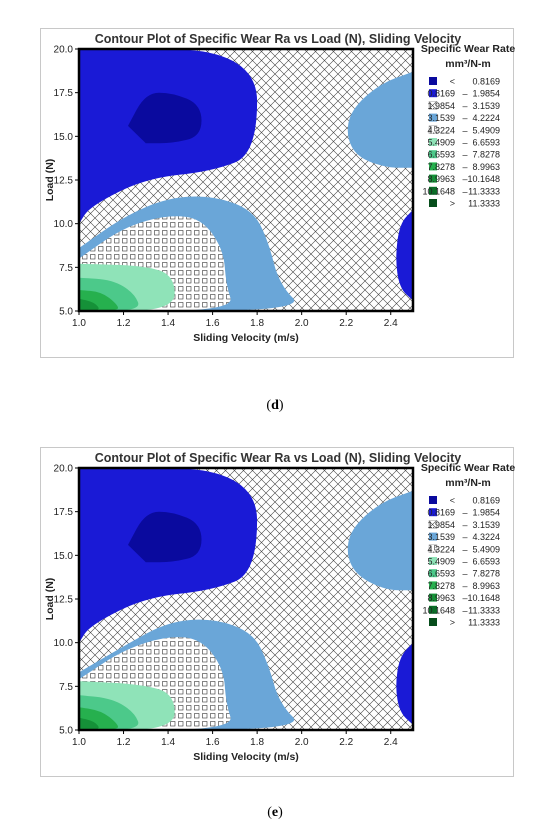  What do you see at coordinates (391, 323) in the screenshot?
I see `x-tick-label: 2.4` at bounding box center [391, 323].